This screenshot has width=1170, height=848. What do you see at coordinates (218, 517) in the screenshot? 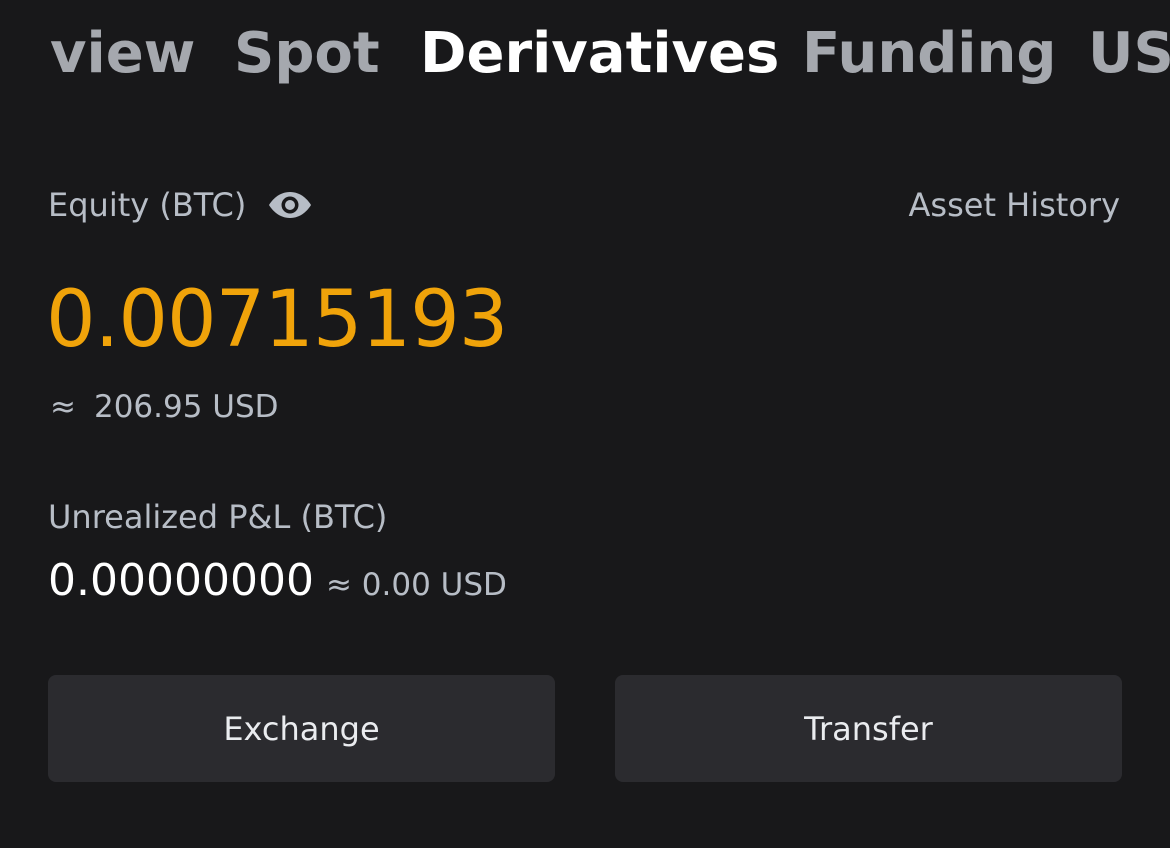
I see `unrealized-pnl-label: Unrealized P&L (BTC)` at bounding box center [218, 517].